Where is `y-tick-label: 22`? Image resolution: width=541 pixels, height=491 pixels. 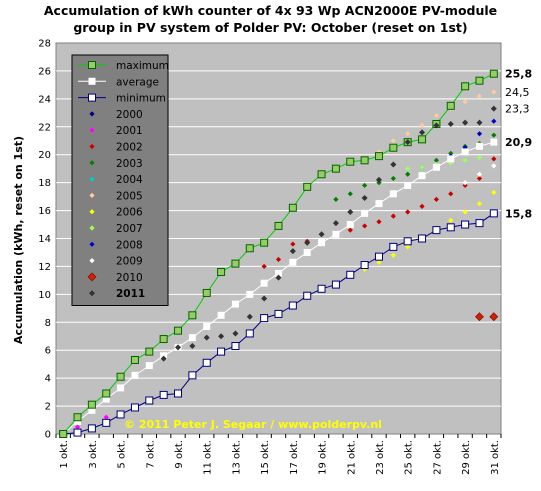
y-tick-label: 22 is located at coordinates (44, 127).